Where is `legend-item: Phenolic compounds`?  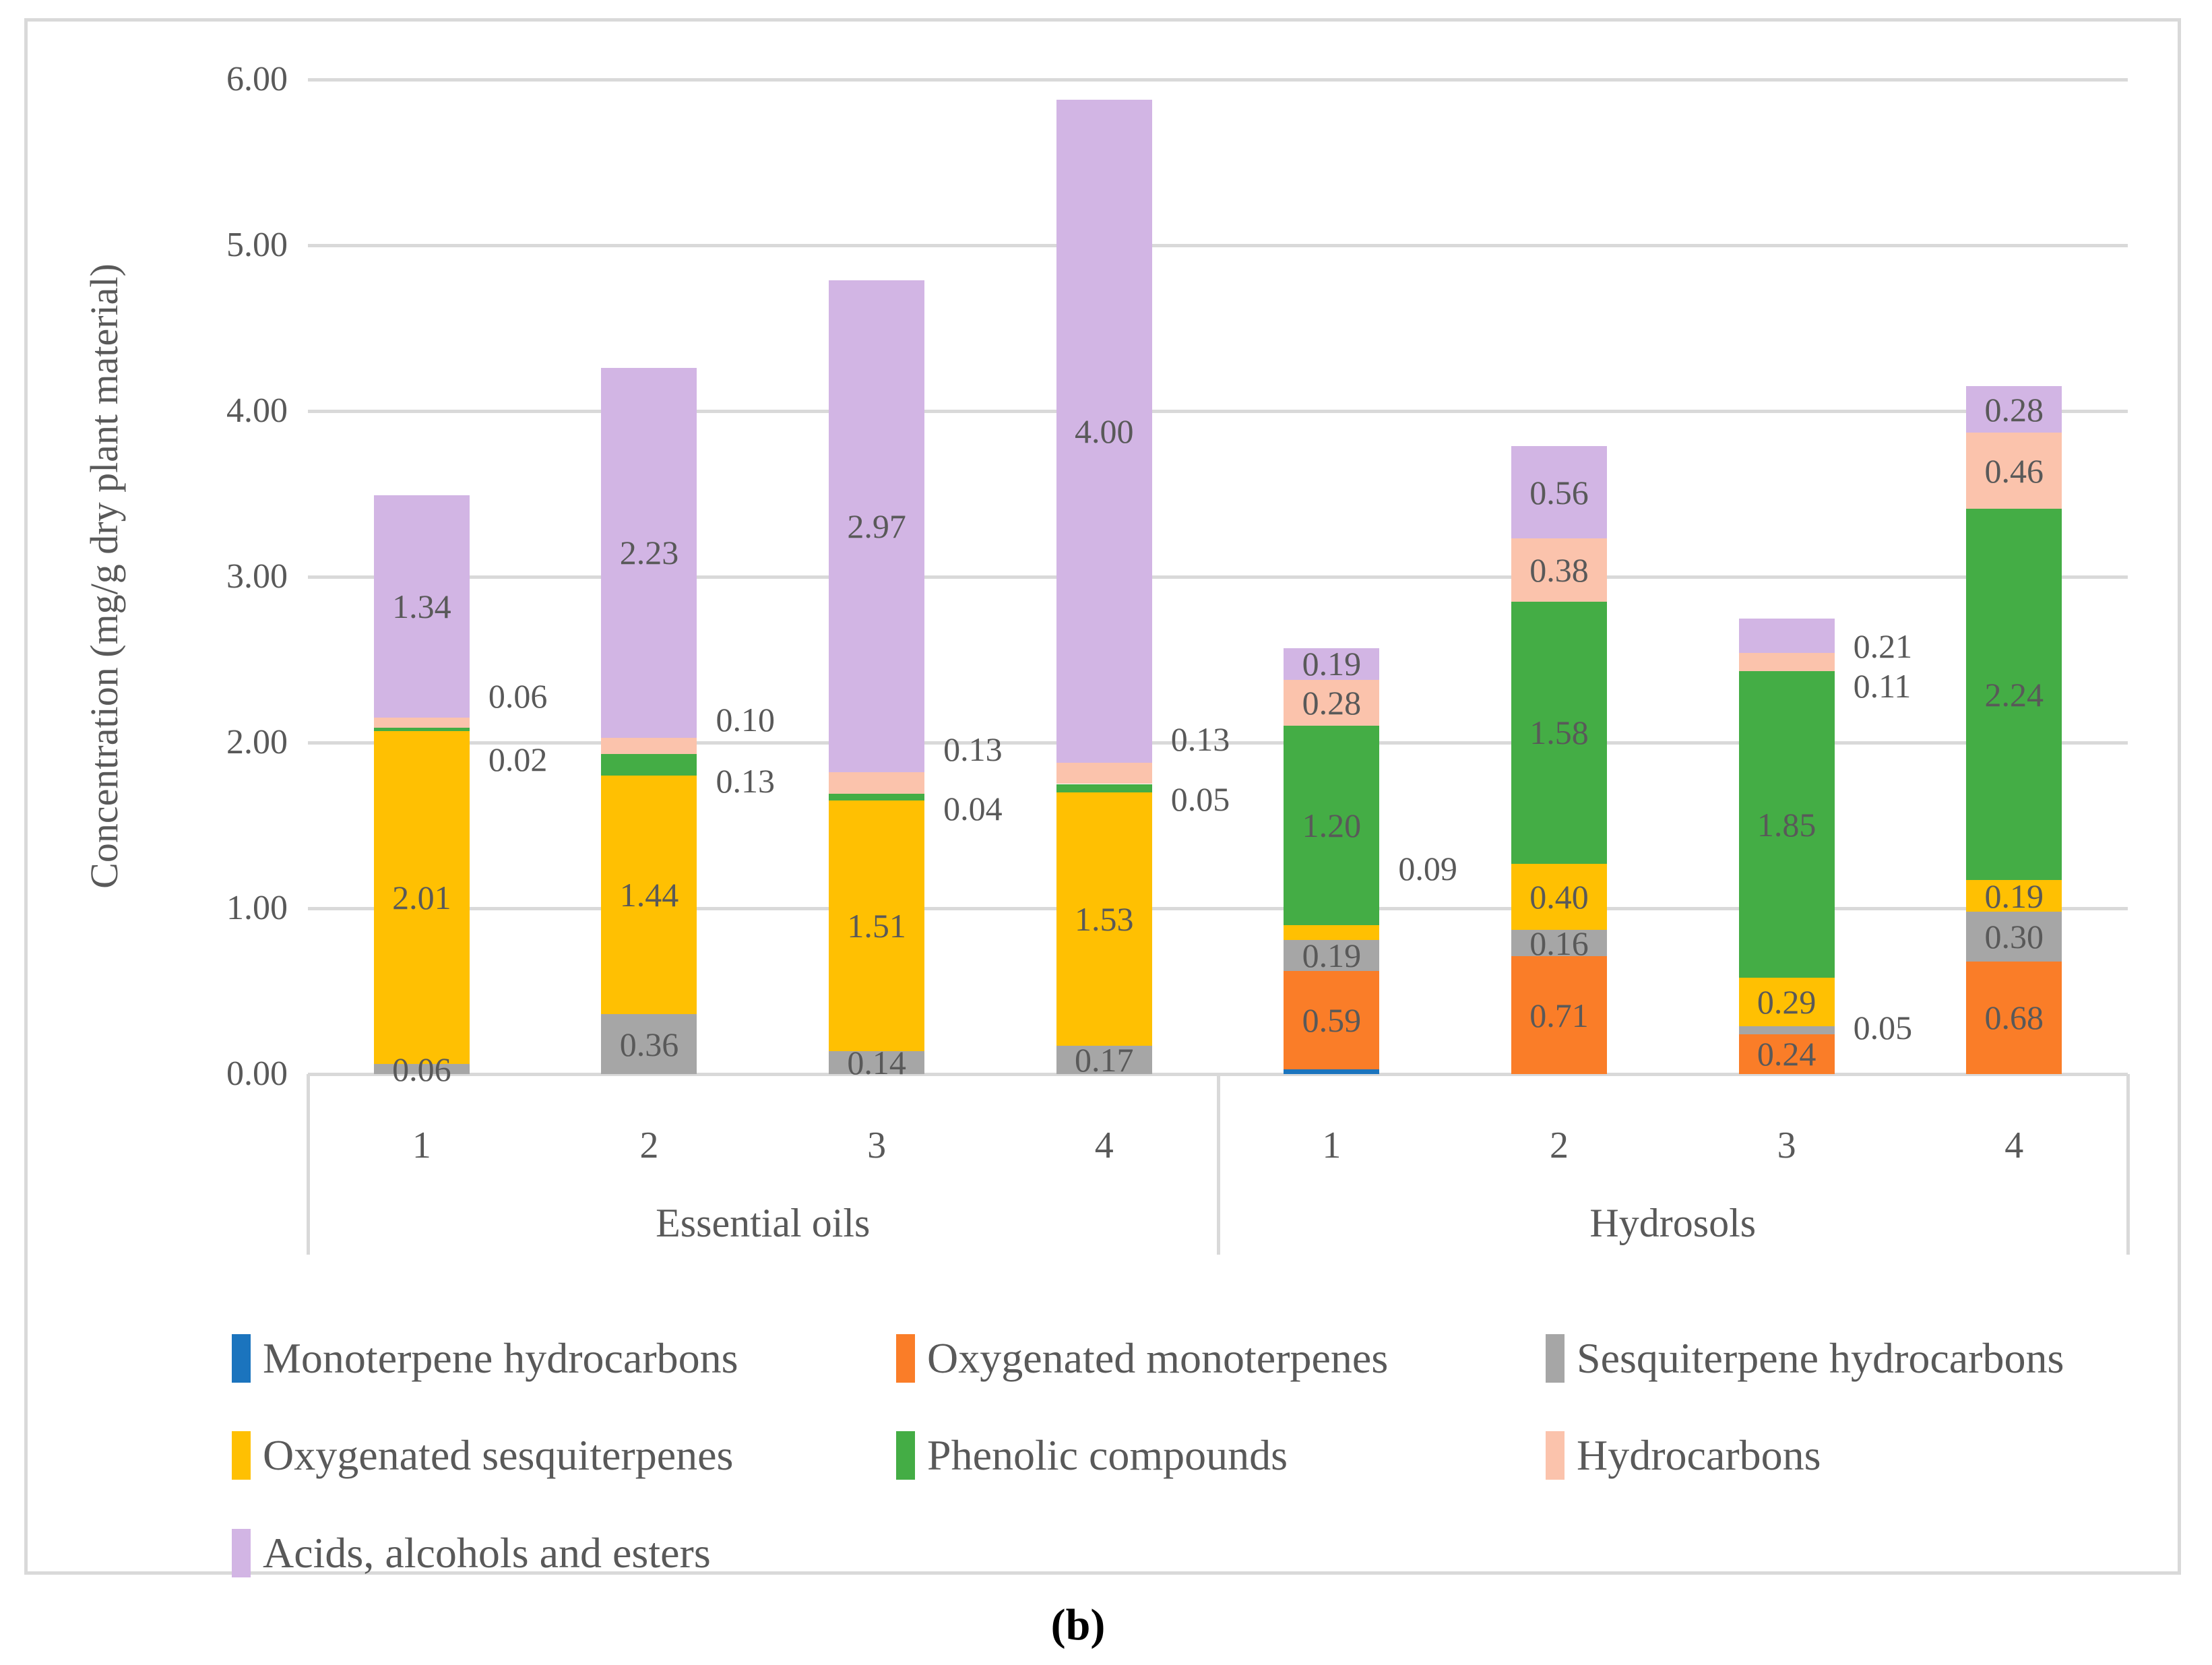 legend-item: Phenolic compounds is located at coordinates (1092, 1455).